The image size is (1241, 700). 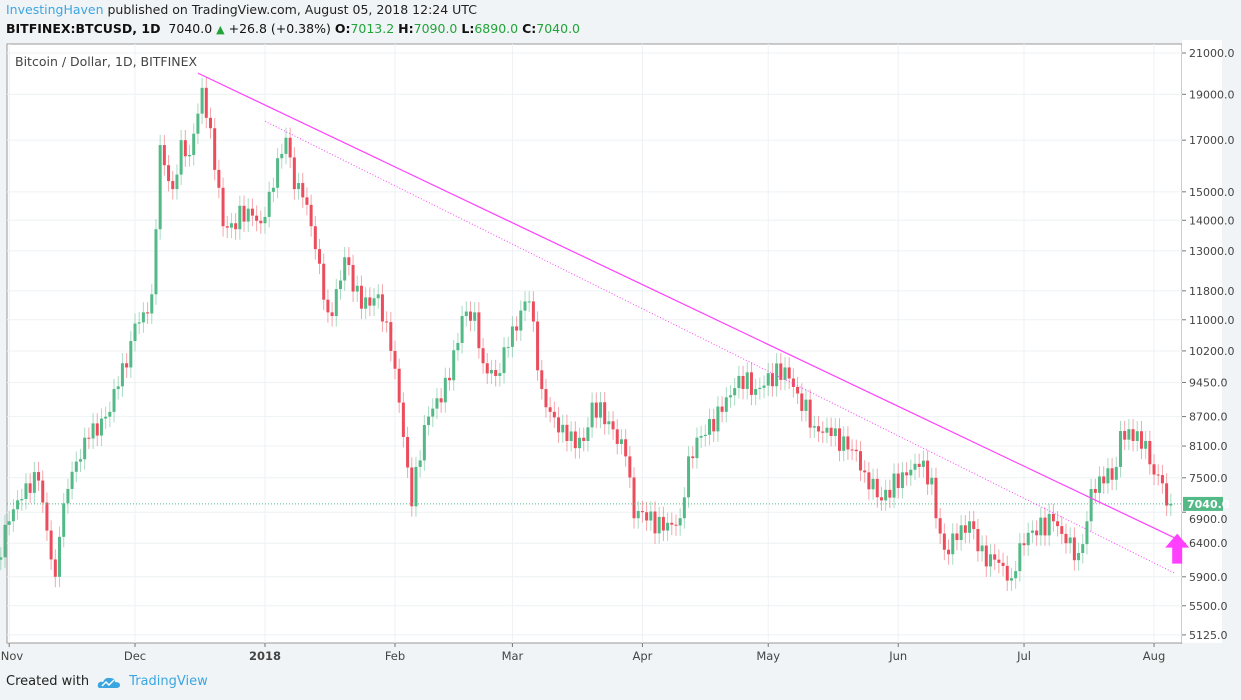 I want to click on close-value: 7040.0, so click(x=558, y=28).